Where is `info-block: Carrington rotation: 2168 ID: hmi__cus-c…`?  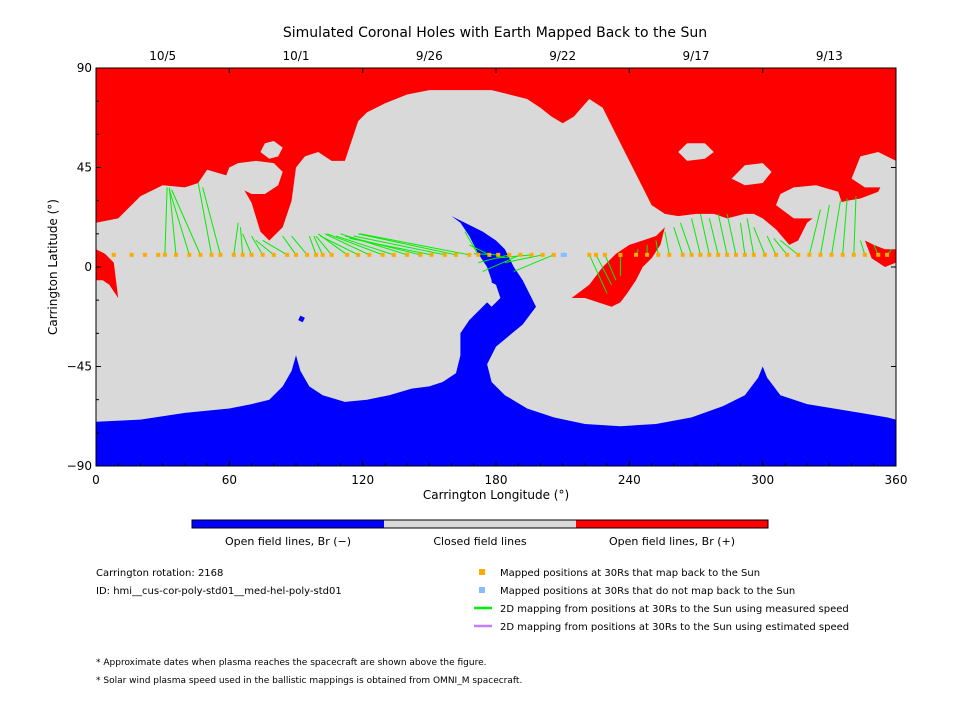
info-block: Carrington rotation: 2168 ID: hmi__cus-c… is located at coordinates (219, 582).